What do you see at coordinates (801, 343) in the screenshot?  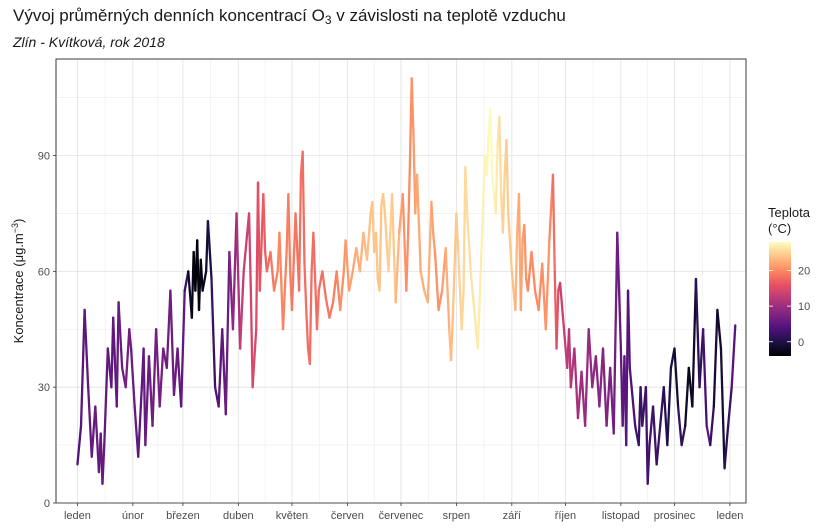 I see `legend-tick-label: 0` at bounding box center [801, 343].